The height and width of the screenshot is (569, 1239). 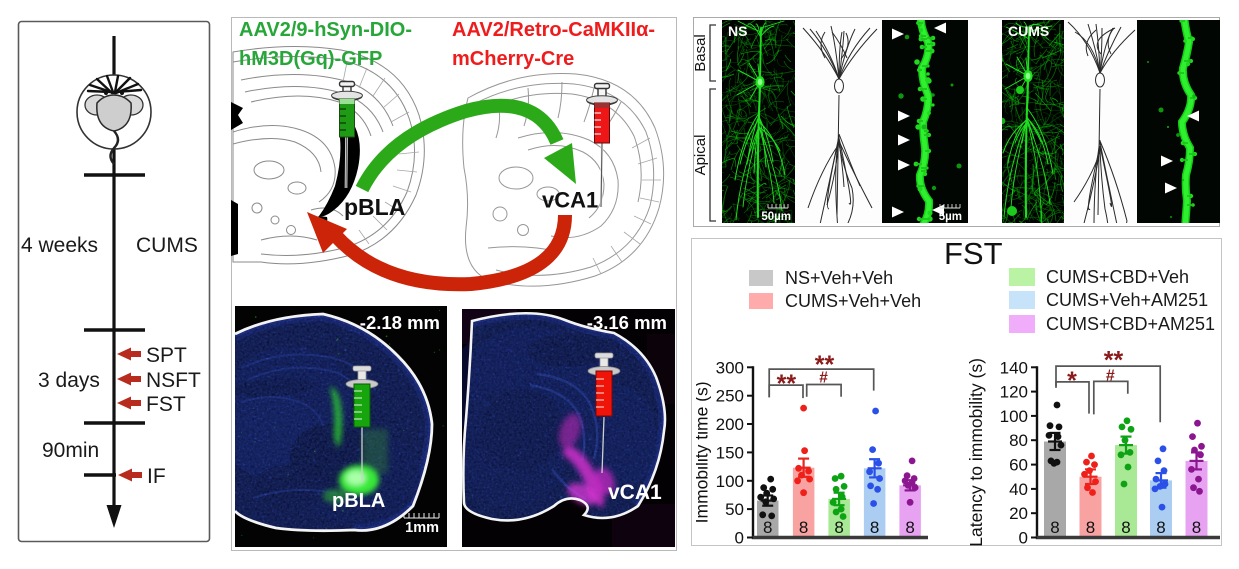 I want to click on svg-text: 20, so click(x=1018, y=513).